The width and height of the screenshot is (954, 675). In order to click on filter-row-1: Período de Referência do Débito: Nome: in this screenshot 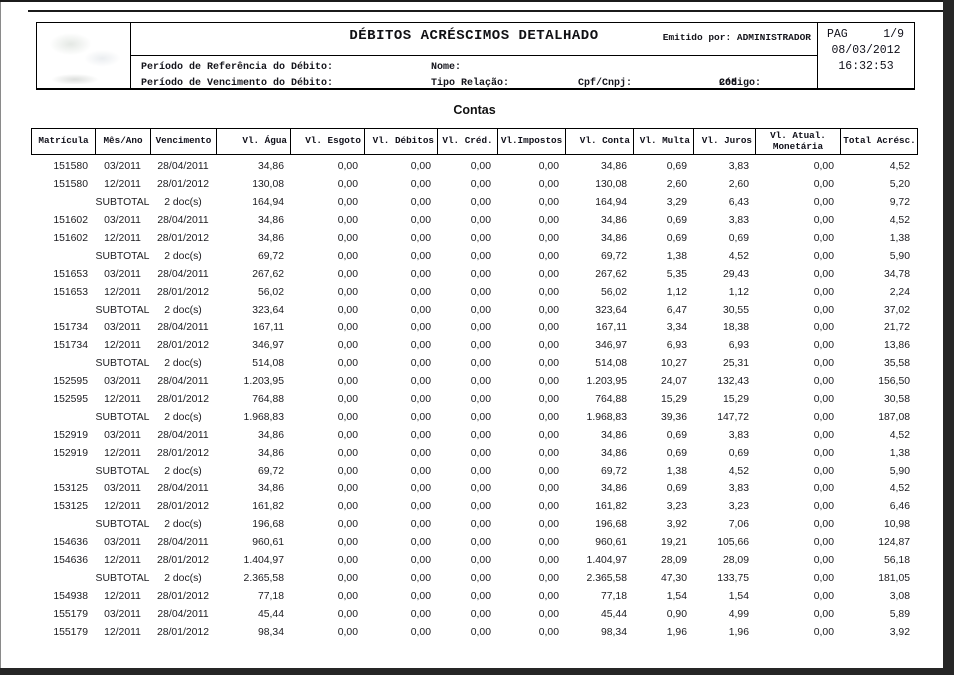, I will do `click(474, 68)`.